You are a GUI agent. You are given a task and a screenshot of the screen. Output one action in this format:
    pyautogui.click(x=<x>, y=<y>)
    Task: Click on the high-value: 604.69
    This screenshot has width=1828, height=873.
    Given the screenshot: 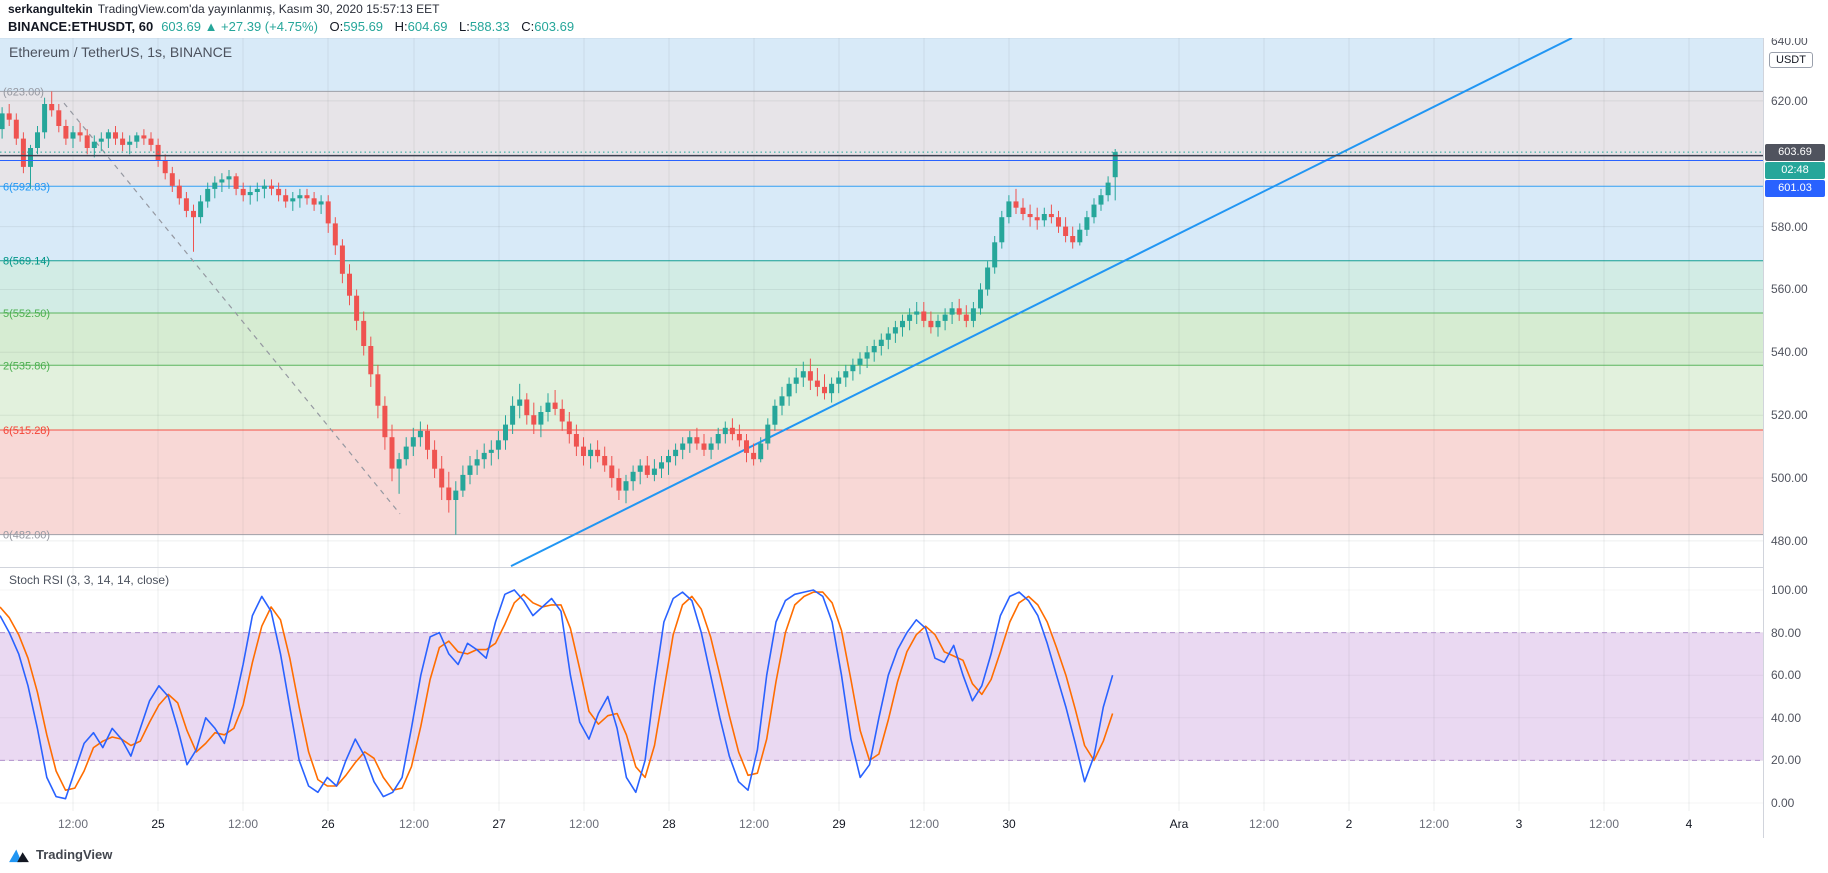 What is the action you would take?
    pyautogui.click(x=427, y=26)
    